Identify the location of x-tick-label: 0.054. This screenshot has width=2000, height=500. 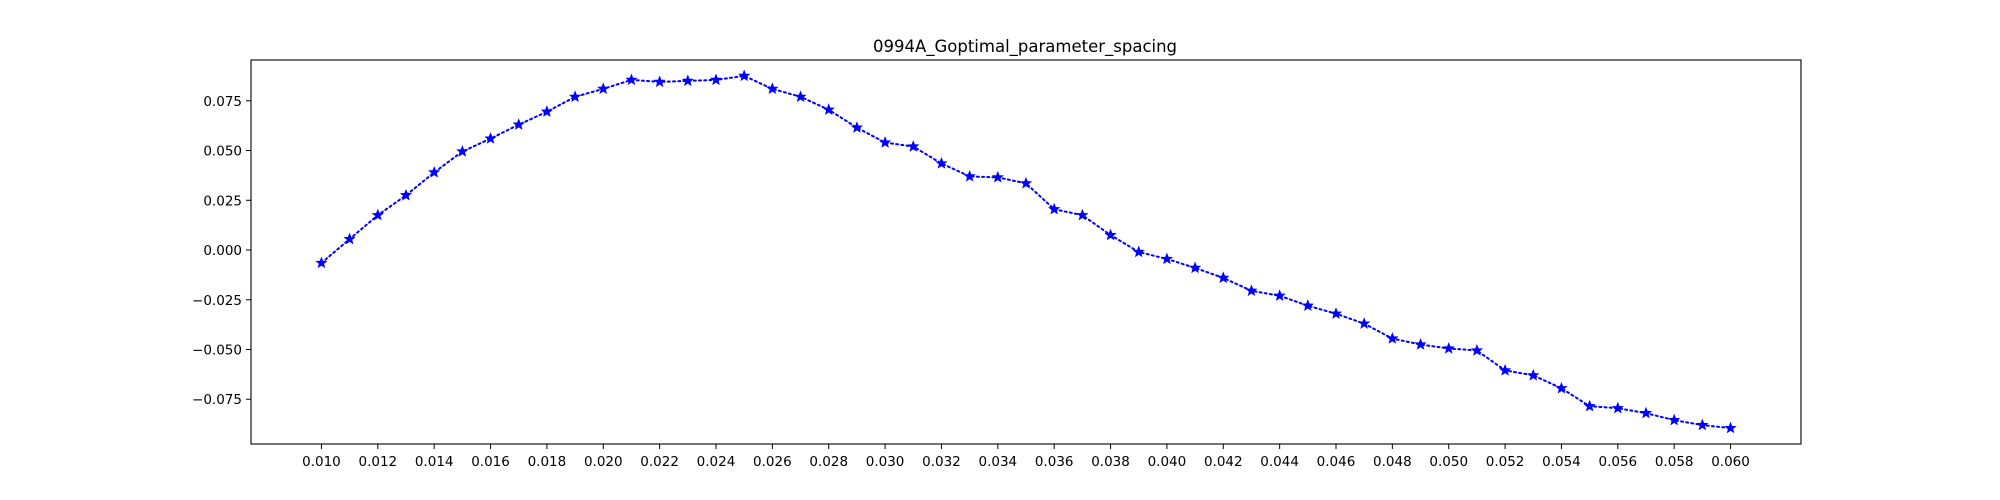
(1561, 462).